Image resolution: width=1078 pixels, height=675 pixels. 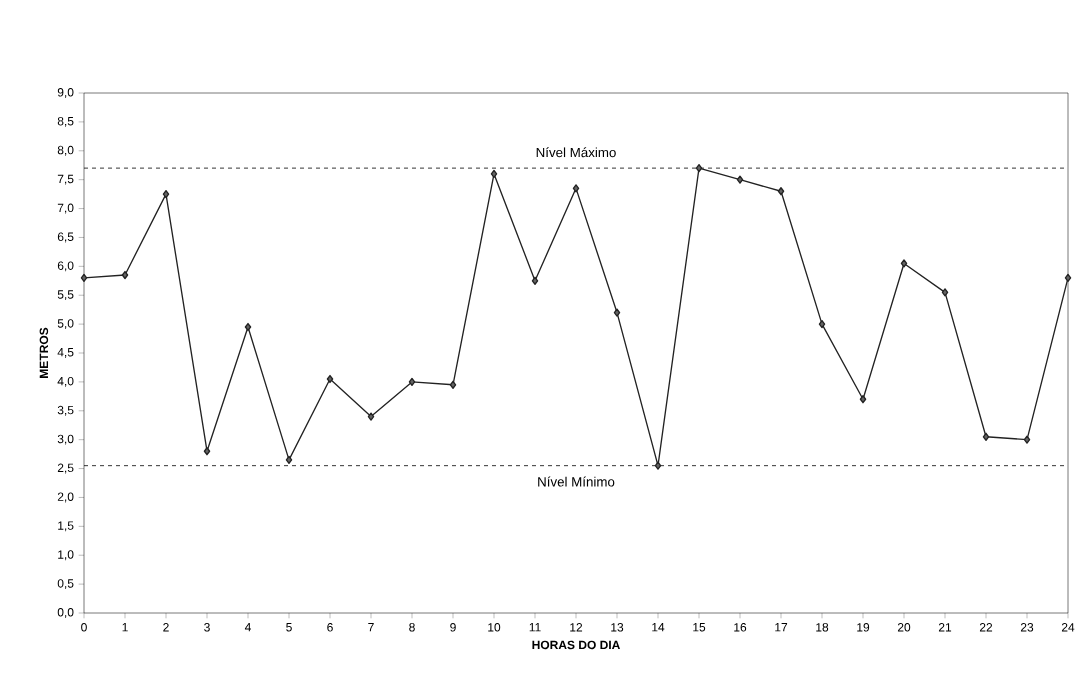 I want to click on y-tick-label: 8,0, so click(x=65, y=150).